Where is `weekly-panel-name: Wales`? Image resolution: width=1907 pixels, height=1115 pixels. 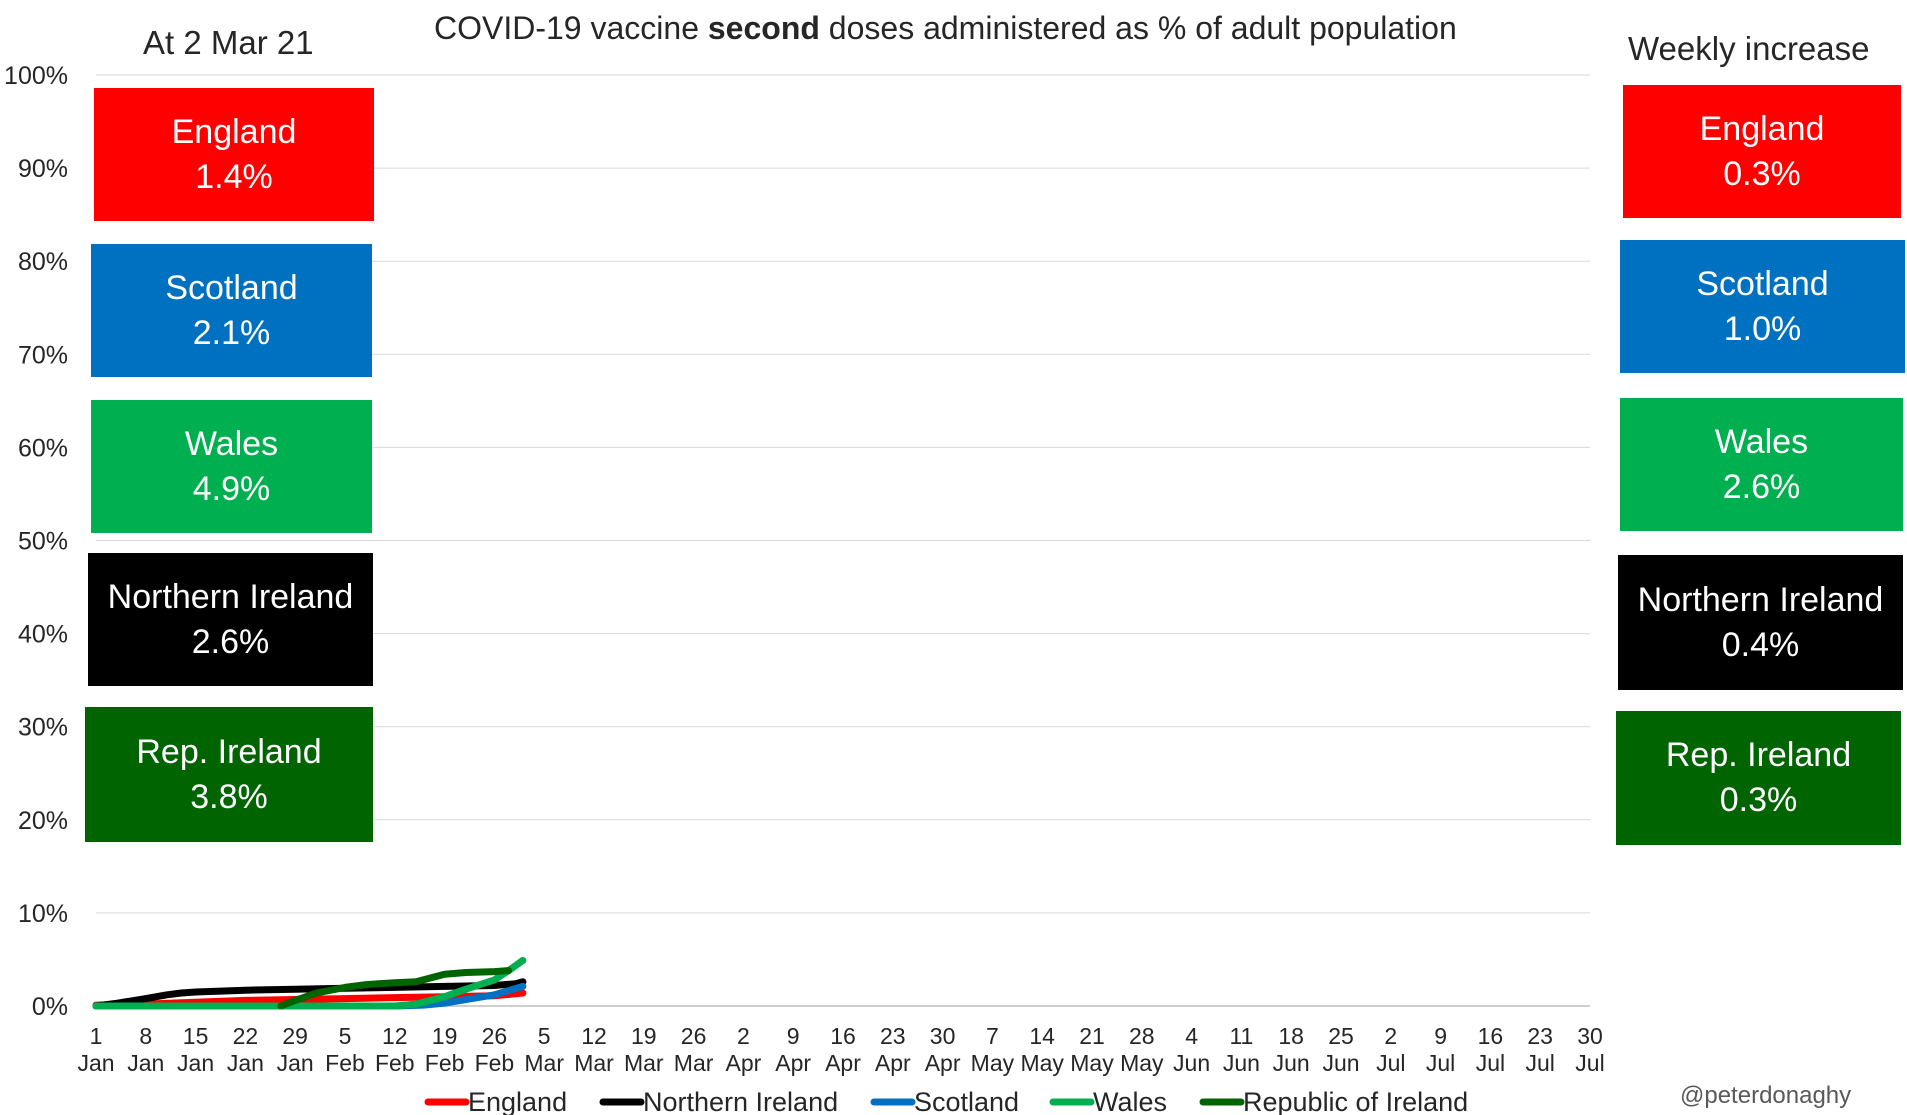
weekly-panel-name: Wales is located at coordinates (1761, 441).